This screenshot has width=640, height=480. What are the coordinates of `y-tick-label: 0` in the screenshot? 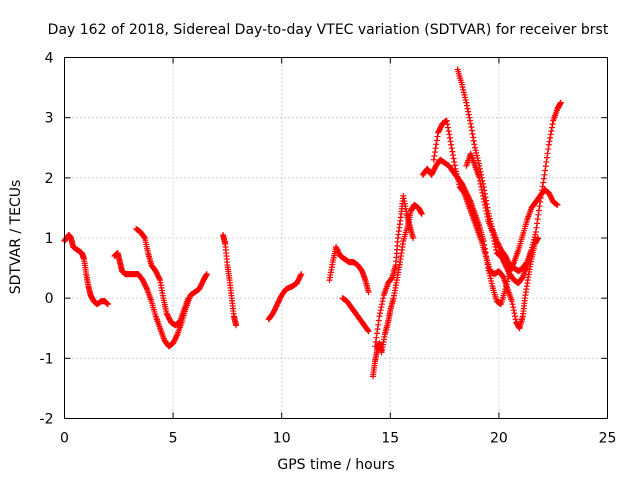 It's located at (49, 299).